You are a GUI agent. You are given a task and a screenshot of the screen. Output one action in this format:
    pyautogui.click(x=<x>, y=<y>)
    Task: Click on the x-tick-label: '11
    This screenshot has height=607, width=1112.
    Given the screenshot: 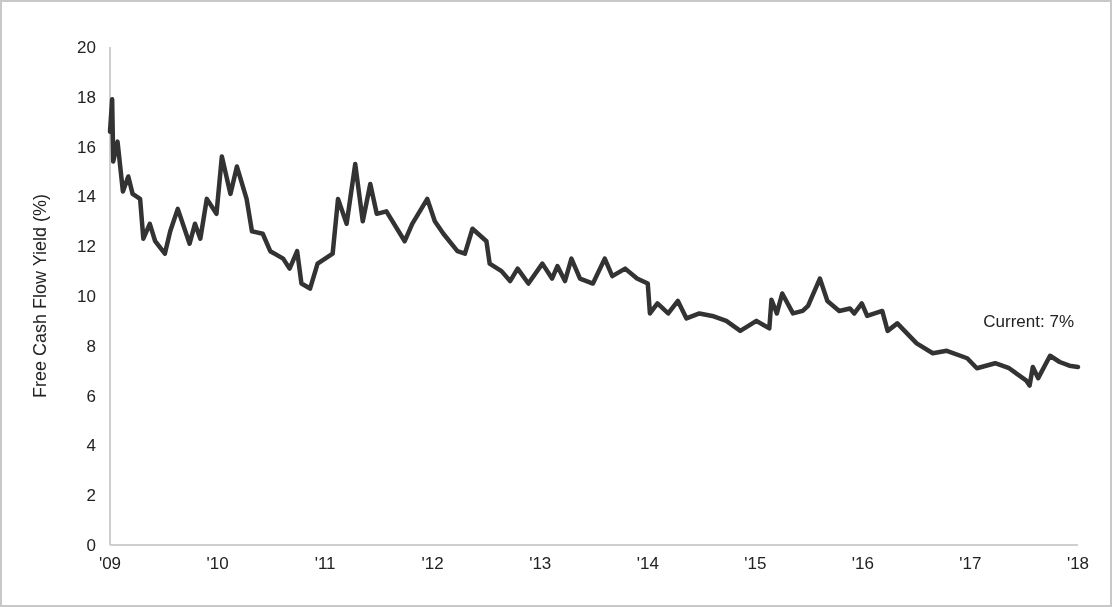 What is the action you would take?
    pyautogui.click(x=325, y=563)
    